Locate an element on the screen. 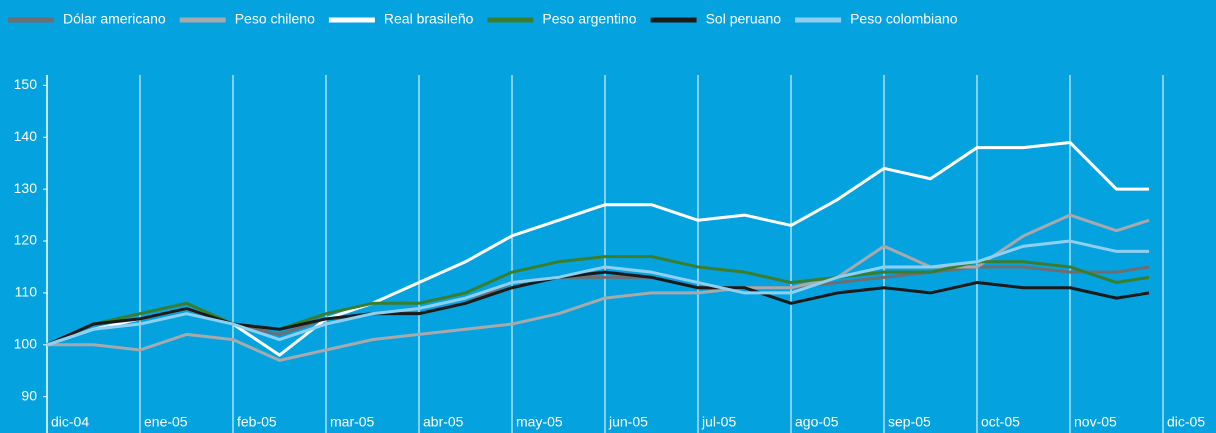 The width and height of the screenshot is (1216, 433). y-tick-label: 100 is located at coordinates (26, 344).